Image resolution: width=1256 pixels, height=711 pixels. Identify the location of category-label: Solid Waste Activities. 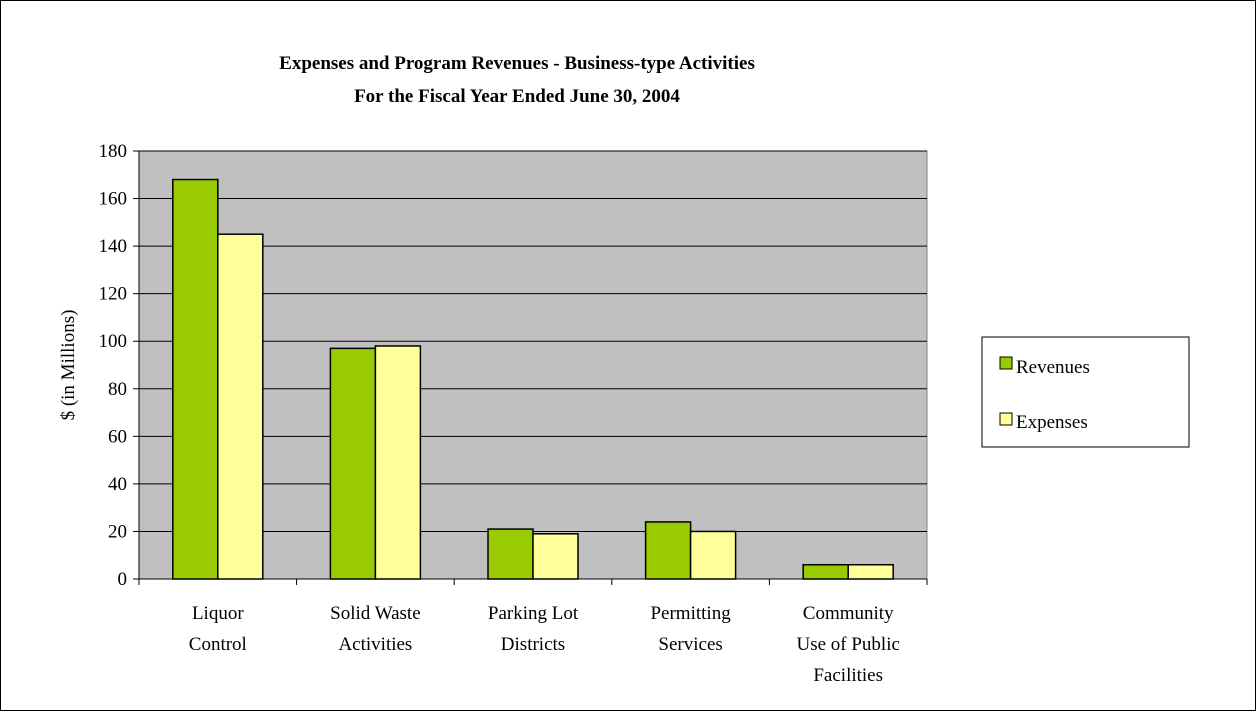
(375, 629).